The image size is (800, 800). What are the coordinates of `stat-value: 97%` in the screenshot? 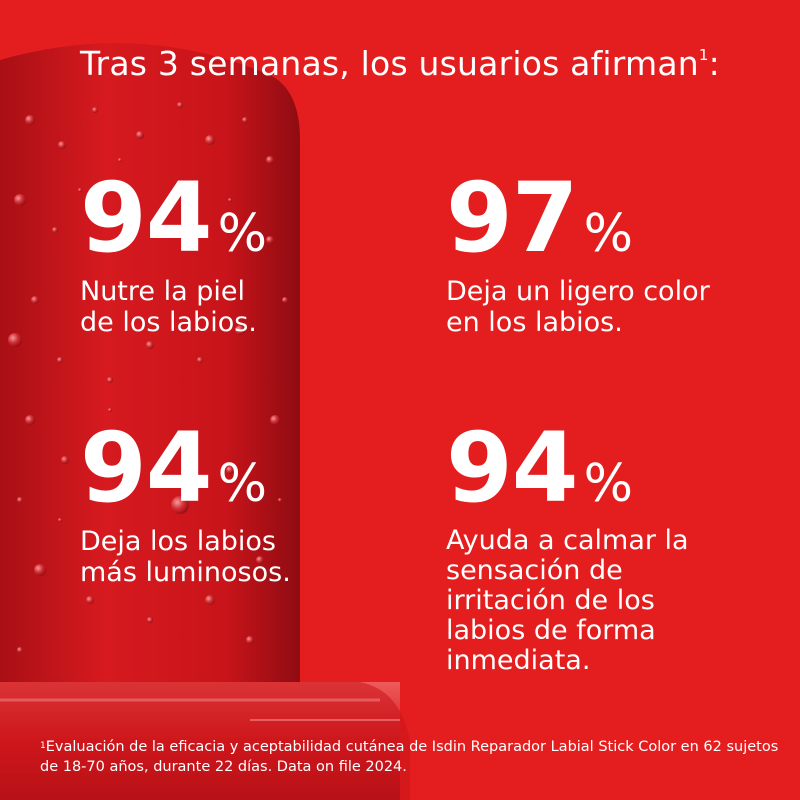 It's located at (578, 218).